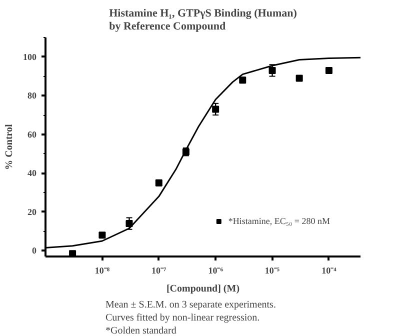  Describe the element at coordinates (141, 331) in the screenshot. I see `text: *Golden standard` at that location.